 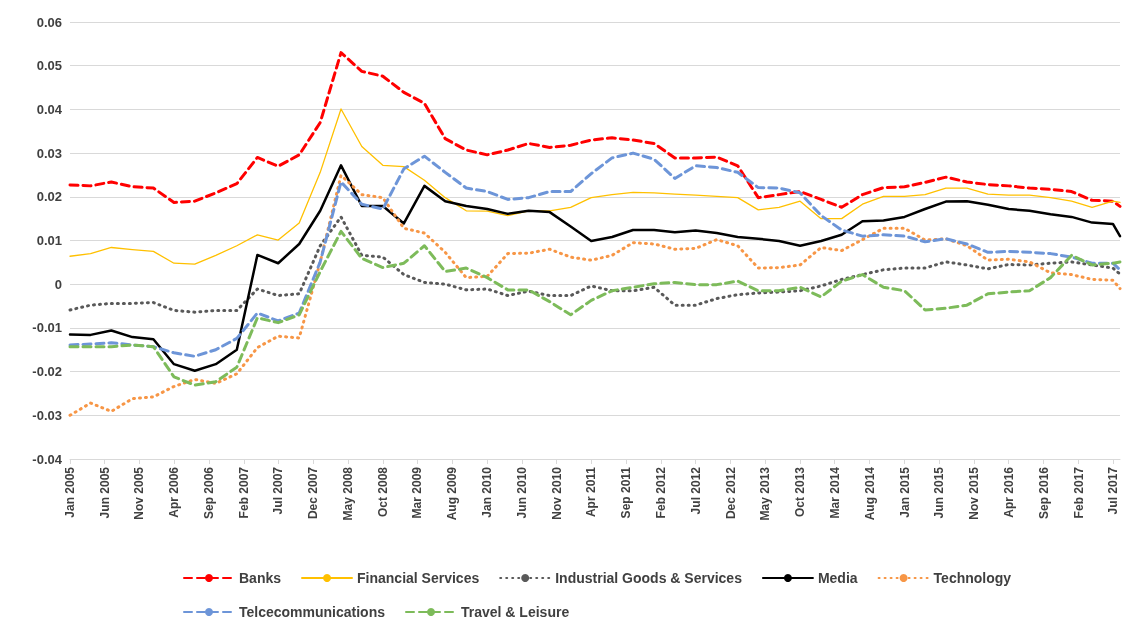 I want to click on x-tick-label: Jun 2010, so click(x=521, y=492).